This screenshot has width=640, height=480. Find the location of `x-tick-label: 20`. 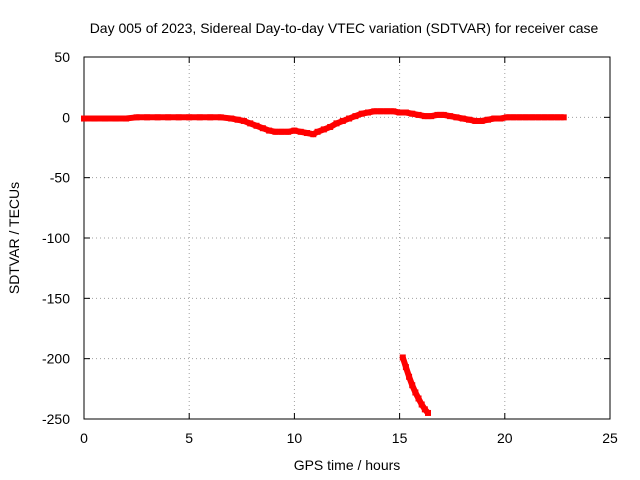

x-tick-label: 20 is located at coordinates (505, 438).